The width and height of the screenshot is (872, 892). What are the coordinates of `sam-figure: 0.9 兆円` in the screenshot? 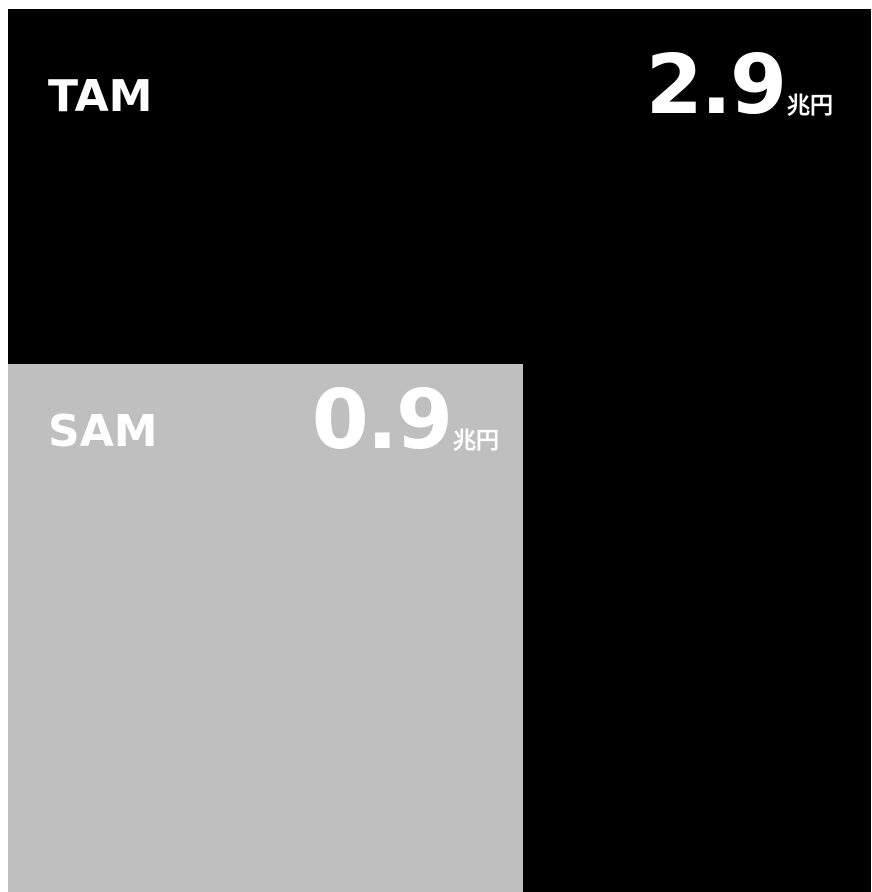 It's located at (405, 421).